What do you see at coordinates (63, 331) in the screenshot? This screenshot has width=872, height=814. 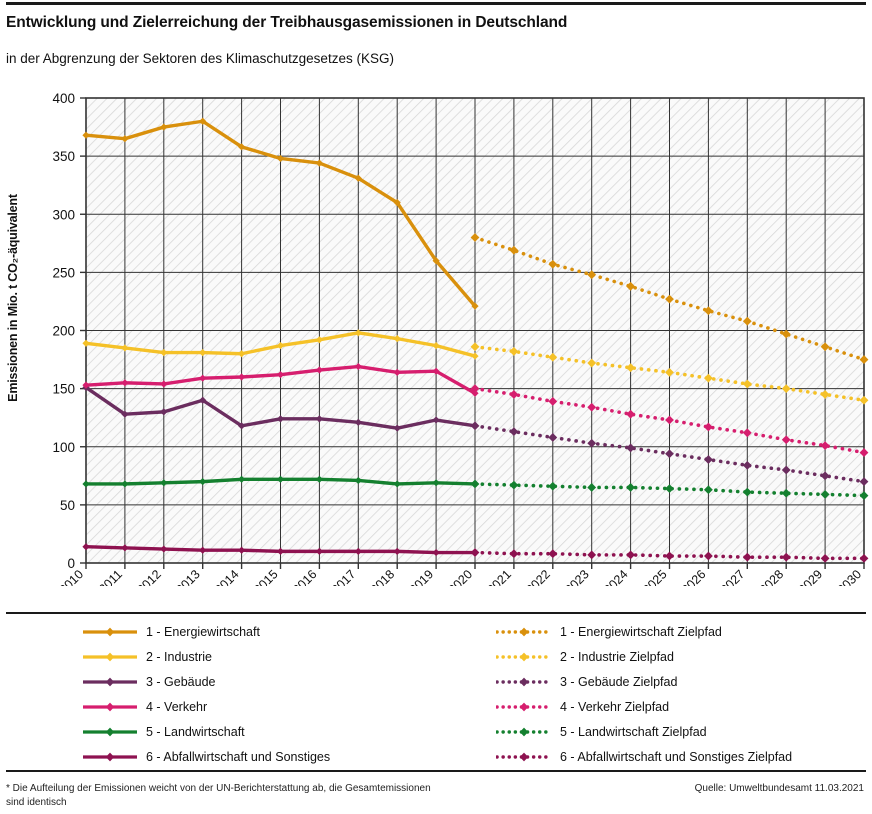 I see `y-tick-label: 200` at bounding box center [63, 331].